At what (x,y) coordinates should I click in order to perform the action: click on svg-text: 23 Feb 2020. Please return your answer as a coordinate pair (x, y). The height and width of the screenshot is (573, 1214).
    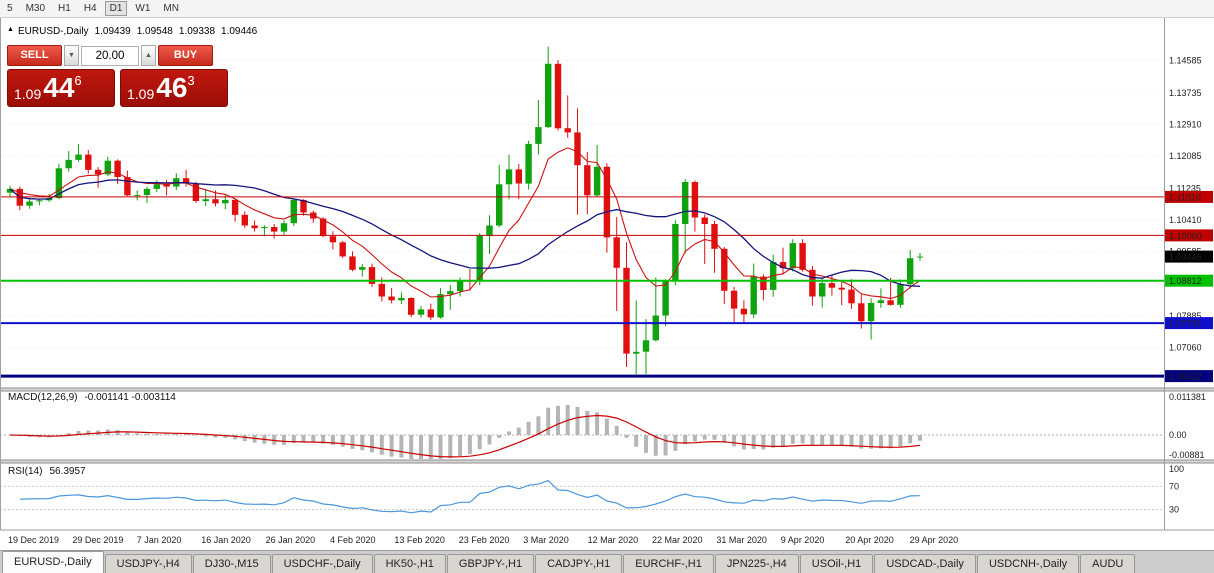
    Looking at the image, I should click on (484, 540).